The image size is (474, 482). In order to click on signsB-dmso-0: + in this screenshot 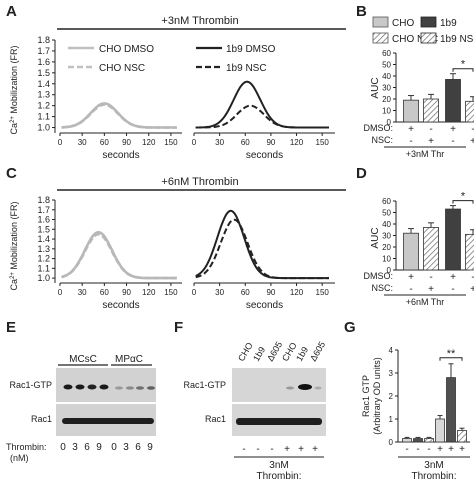, I will do `click(411, 129)`.